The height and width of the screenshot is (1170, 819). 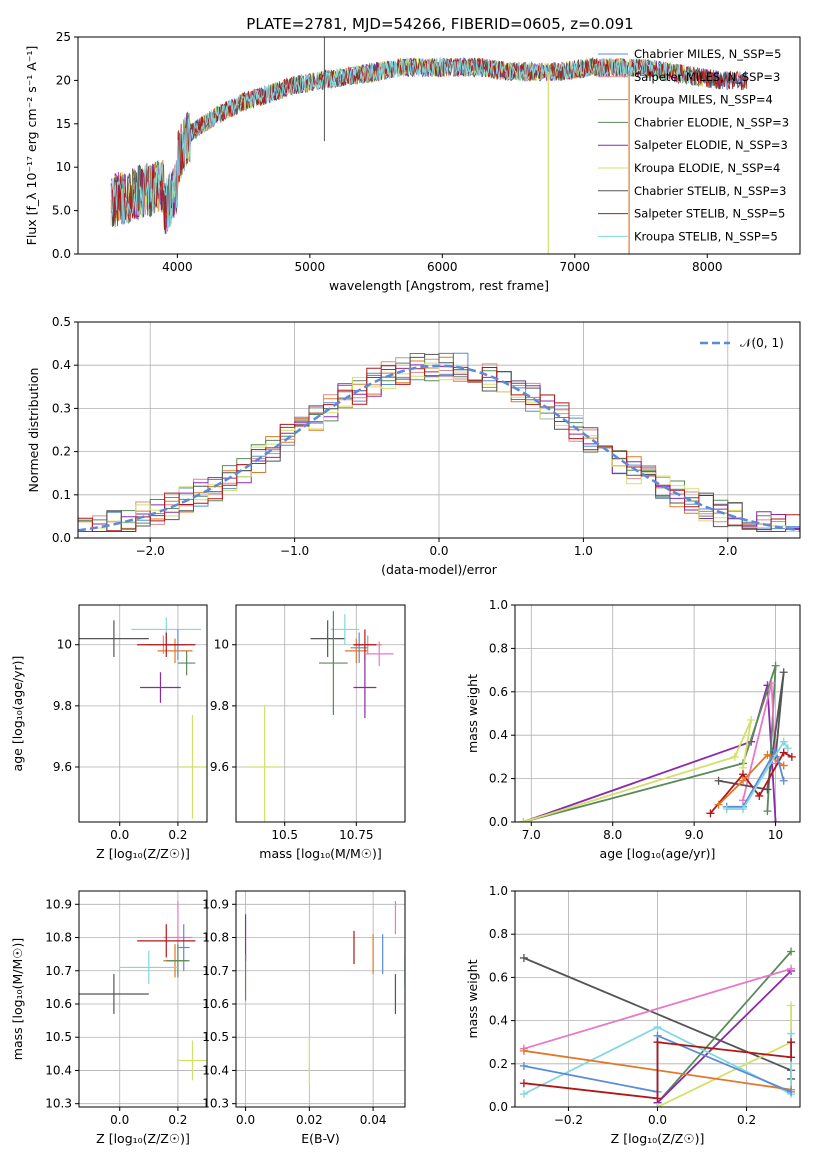 I want to click on x-tick-label: 8.0, so click(x=612, y=835).